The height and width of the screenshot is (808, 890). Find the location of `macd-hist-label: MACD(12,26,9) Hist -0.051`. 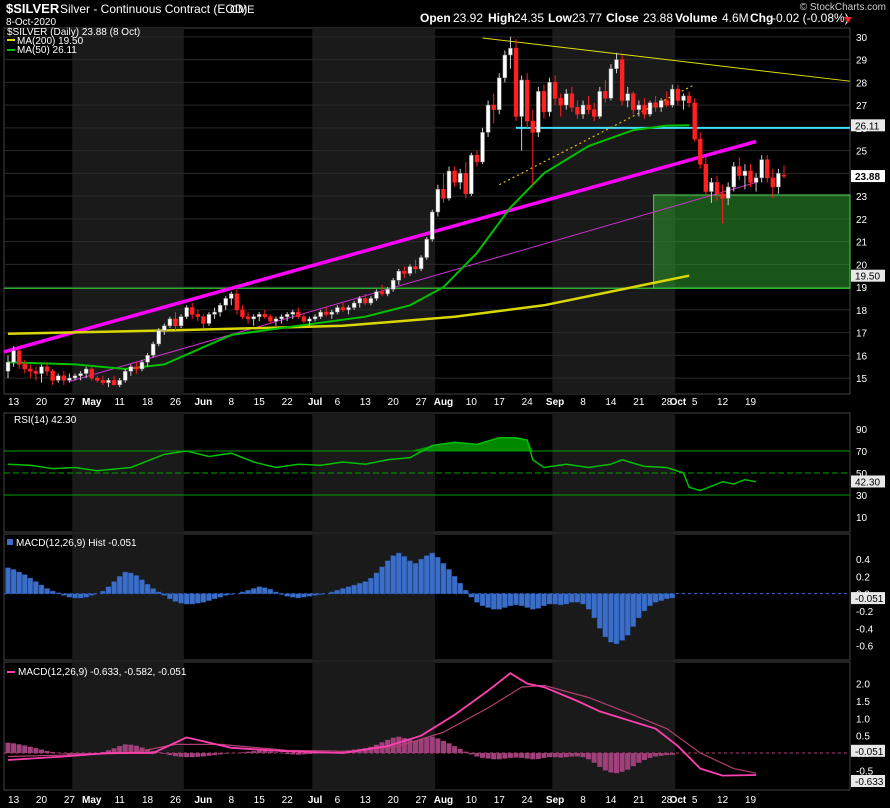

macd-hist-label: MACD(12,26,9) Hist -0.051 is located at coordinates (76, 543).